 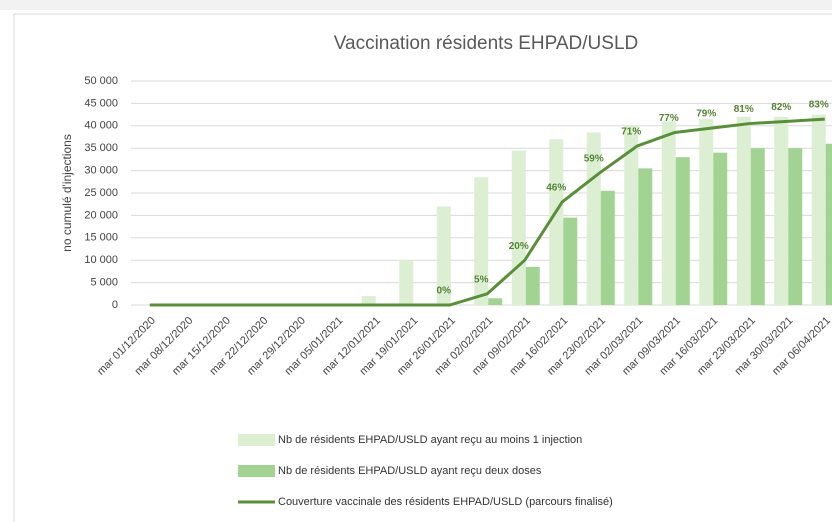 I want to click on data-label: 59%, so click(x=594, y=158).